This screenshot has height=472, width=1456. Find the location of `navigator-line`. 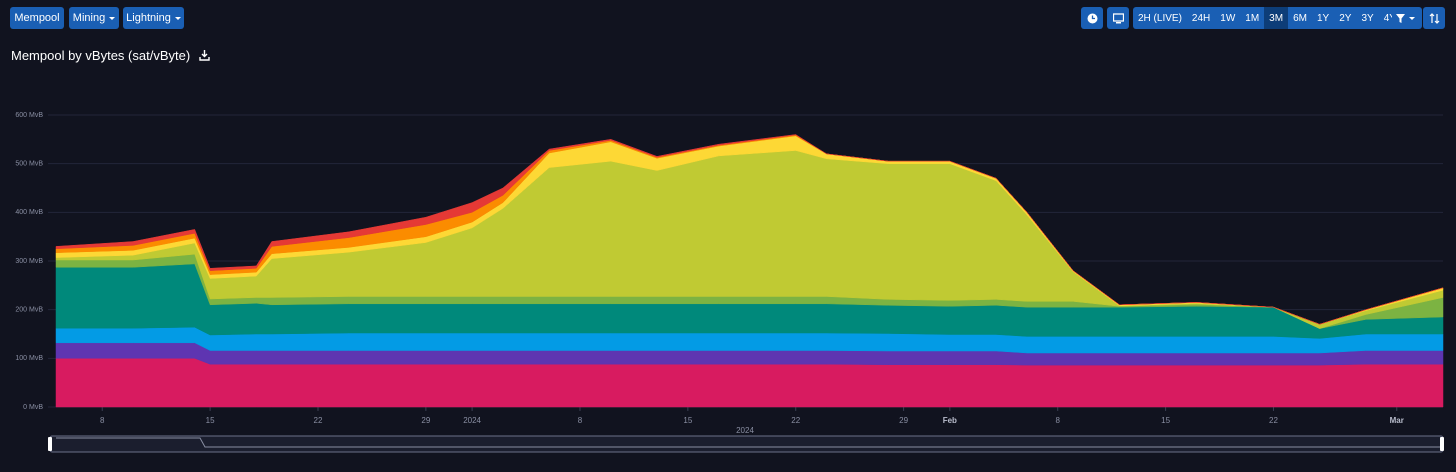

navigator-line is located at coordinates (749, 442).